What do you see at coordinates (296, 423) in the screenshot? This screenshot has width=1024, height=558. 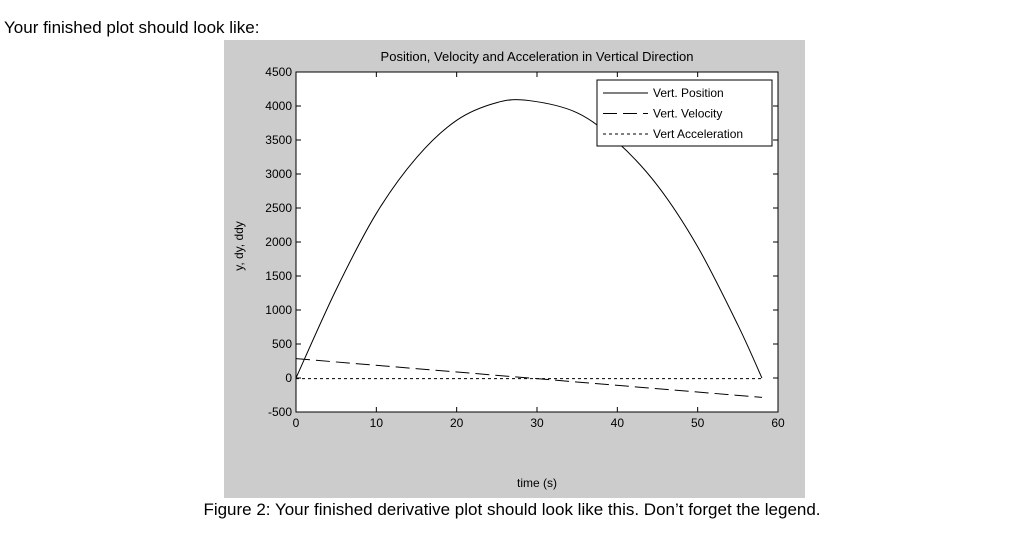 I see `x-tick-label: 0` at bounding box center [296, 423].